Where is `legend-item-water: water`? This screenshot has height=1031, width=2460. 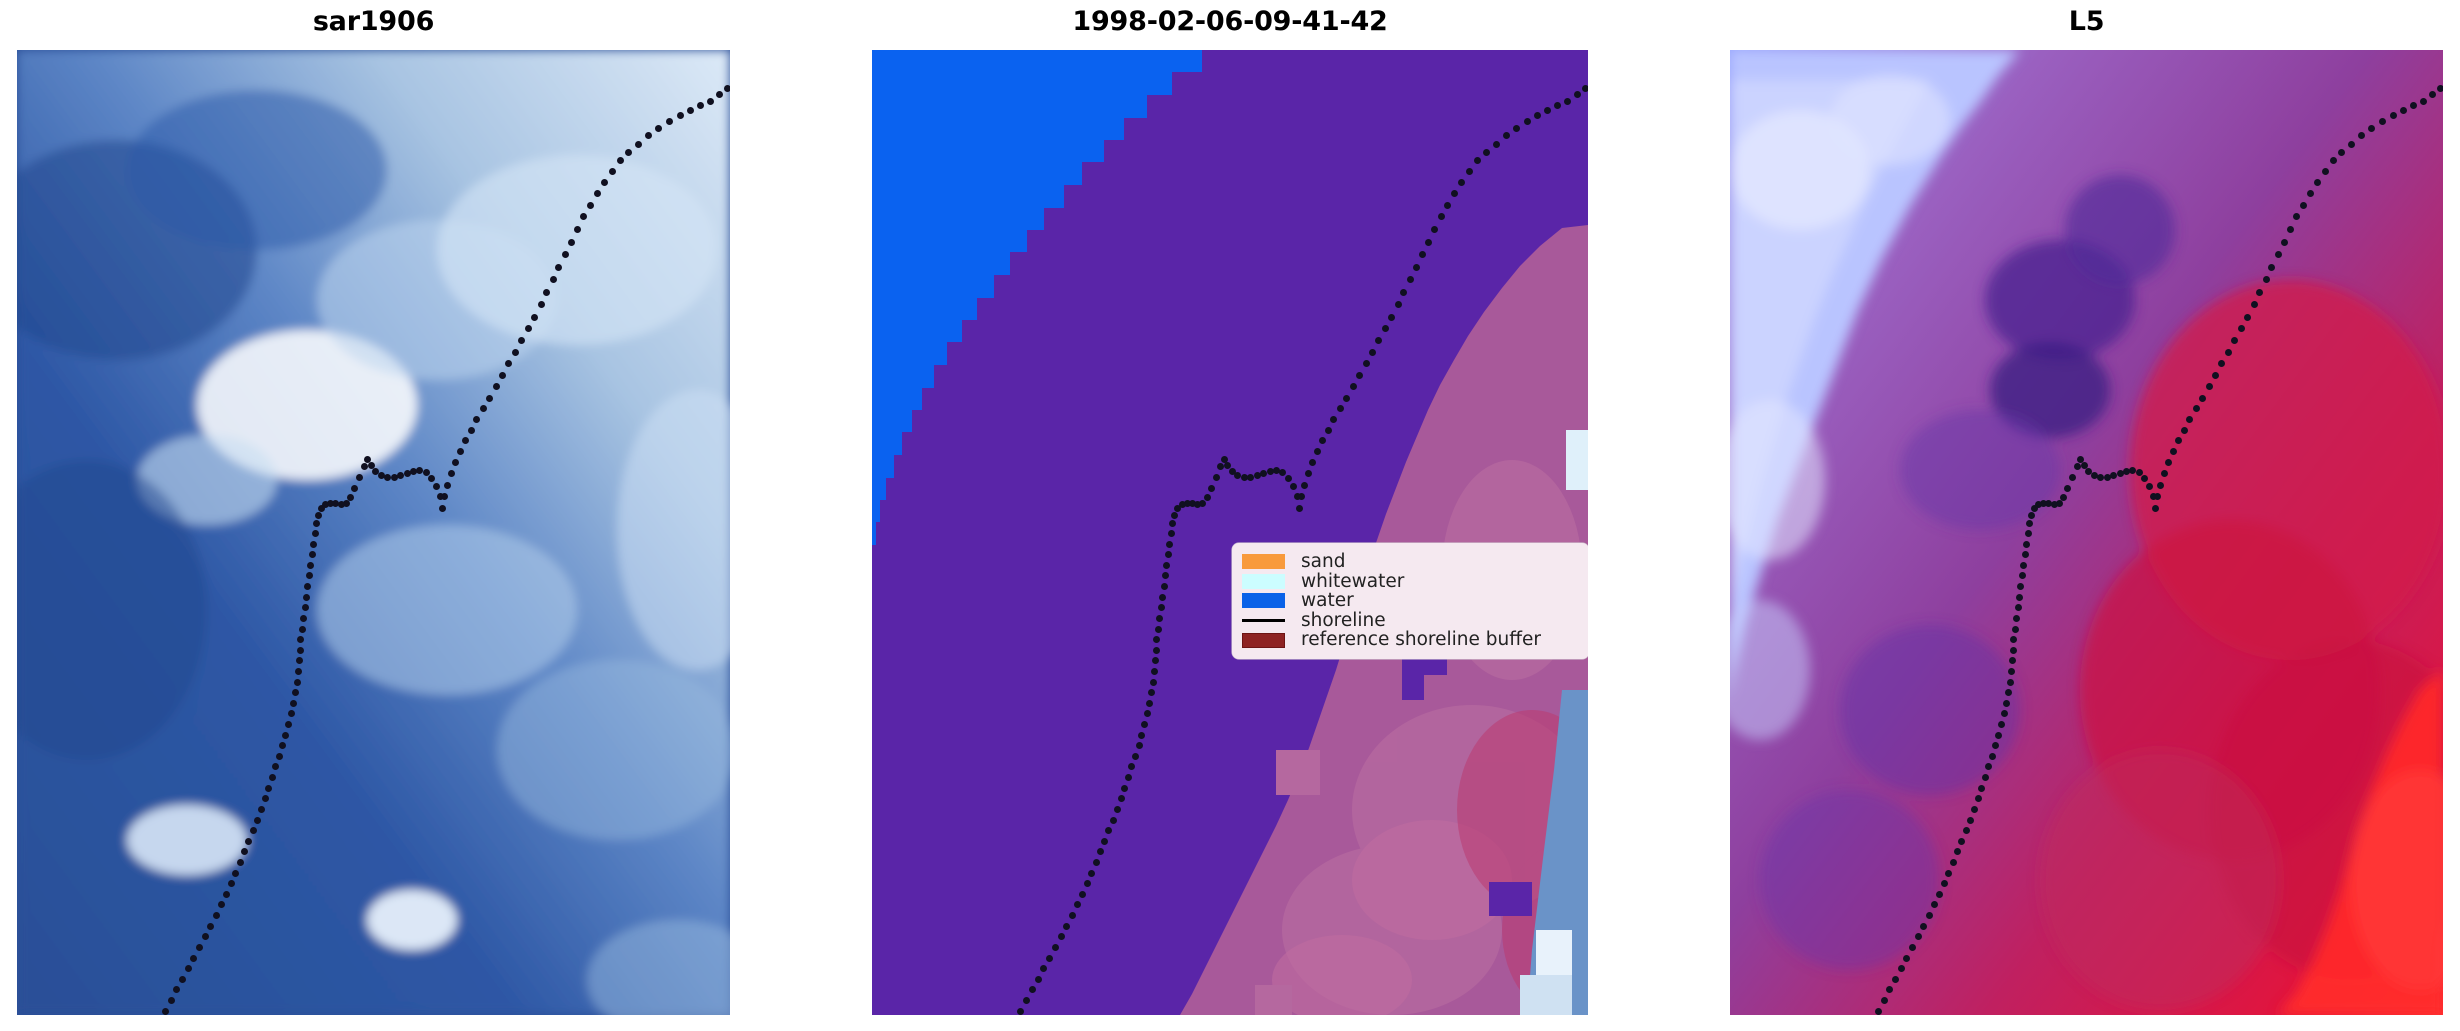 legend-item-water: water is located at coordinates (1410, 601).